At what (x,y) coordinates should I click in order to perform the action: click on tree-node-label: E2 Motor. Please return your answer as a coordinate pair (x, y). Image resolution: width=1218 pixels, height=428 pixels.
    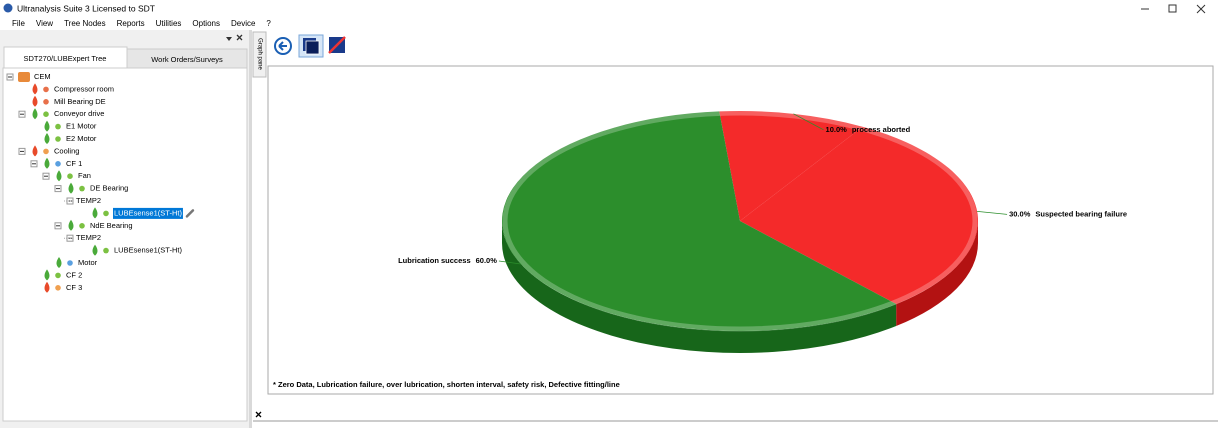
    Looking at the image, I should click on (81, 138).